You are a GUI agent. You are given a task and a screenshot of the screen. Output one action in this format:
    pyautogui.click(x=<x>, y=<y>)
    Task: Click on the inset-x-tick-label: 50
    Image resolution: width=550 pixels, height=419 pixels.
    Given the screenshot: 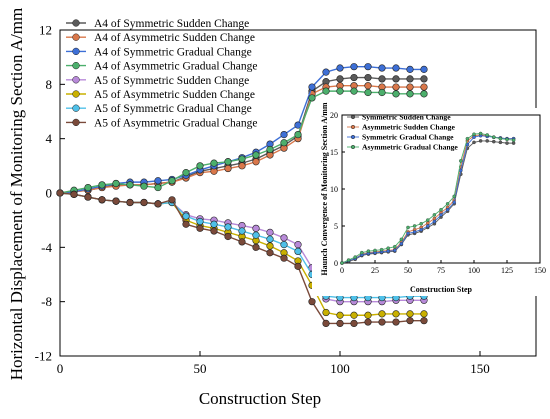 What is the action you would take?
    pyautogui.click(x=408, y=270)
    